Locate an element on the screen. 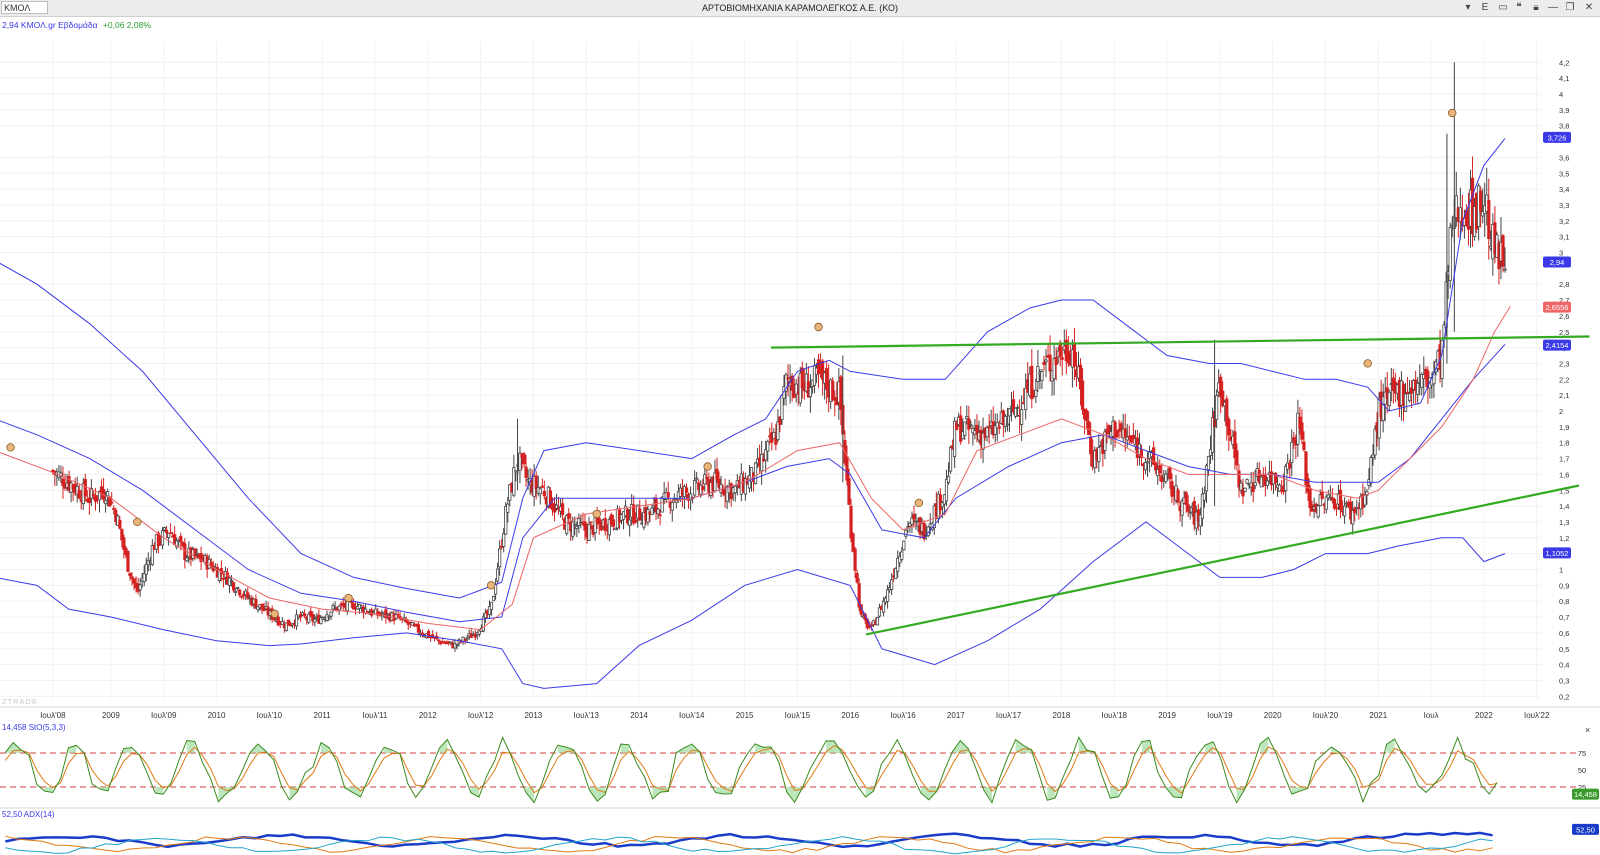 Image resolution: width=1600 pixels, height=855 pixels. minimize-icon: — is located at coordinates (1553, 7).